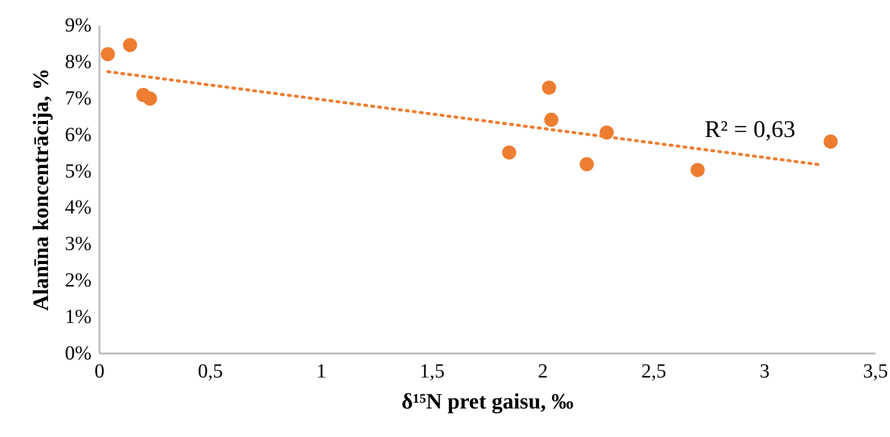 This screenshot has height=437, width=890. What do you see at coordinates (487, 401) in the screenshot?
I see `x-axis-title: δ¹⁵N pret gaisu, ‰` at bounding box center [487, 401].